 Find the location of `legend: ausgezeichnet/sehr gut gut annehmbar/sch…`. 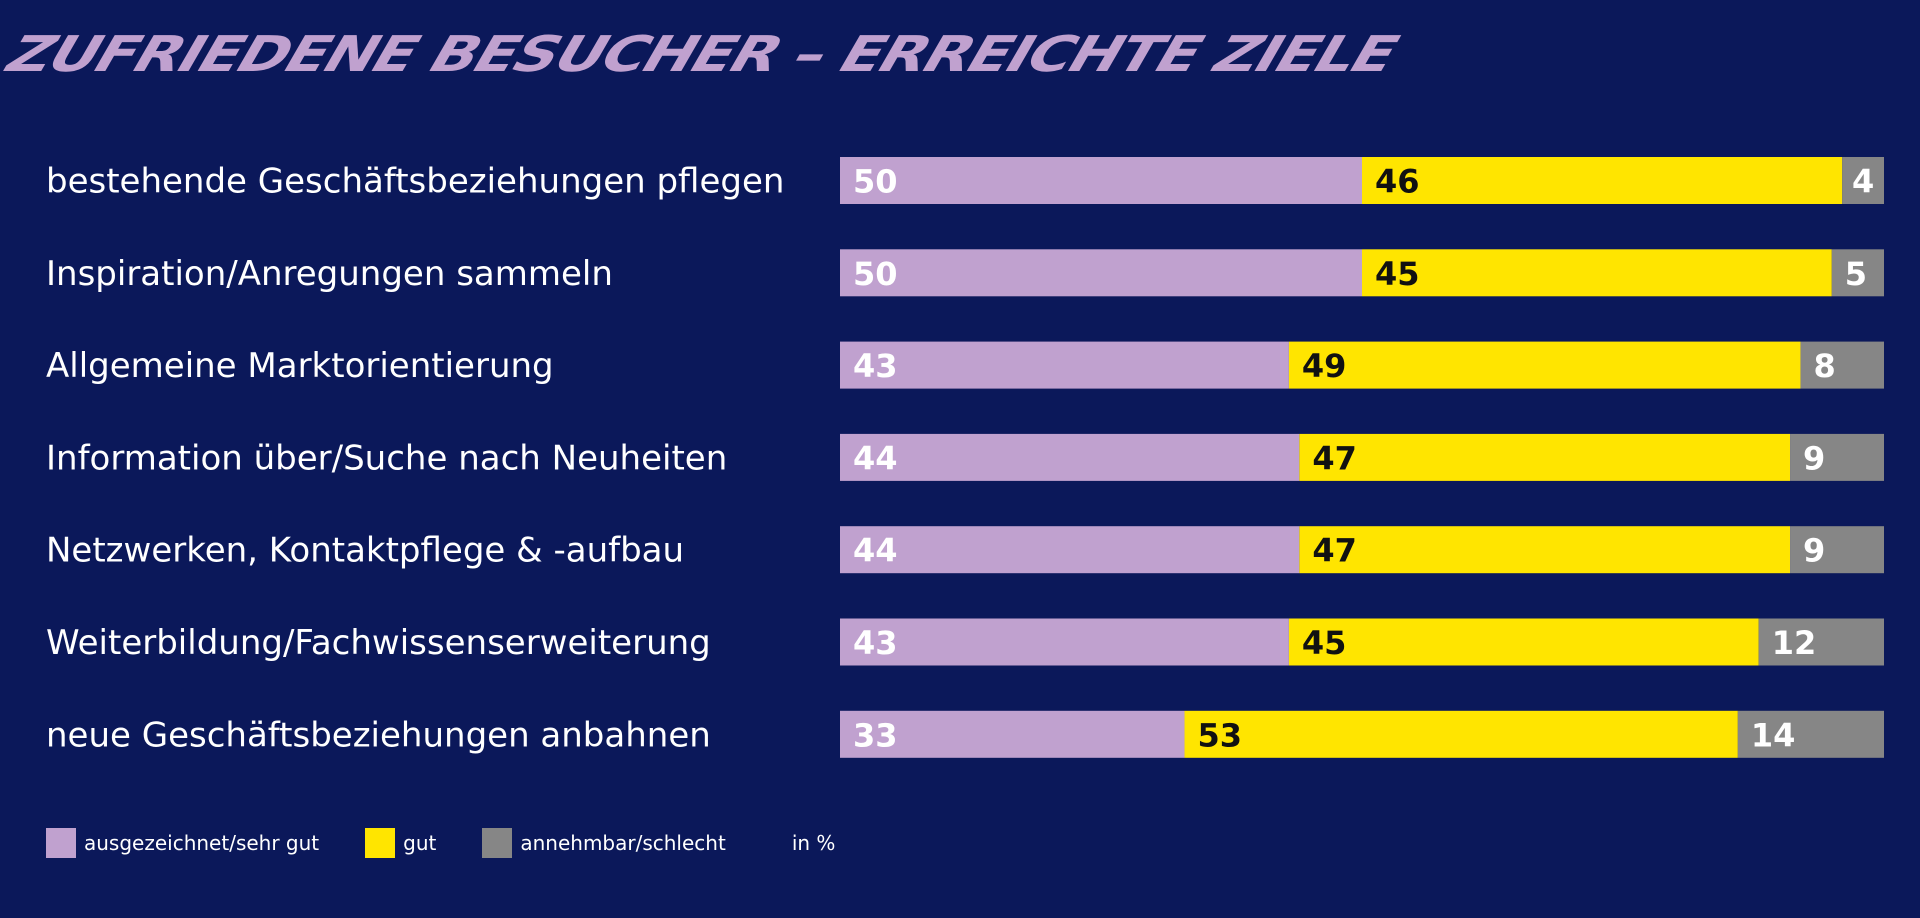

legend: ausgezeichnet/sehr gut gut annehmbar/sch… is located at coordinates (440, 843).